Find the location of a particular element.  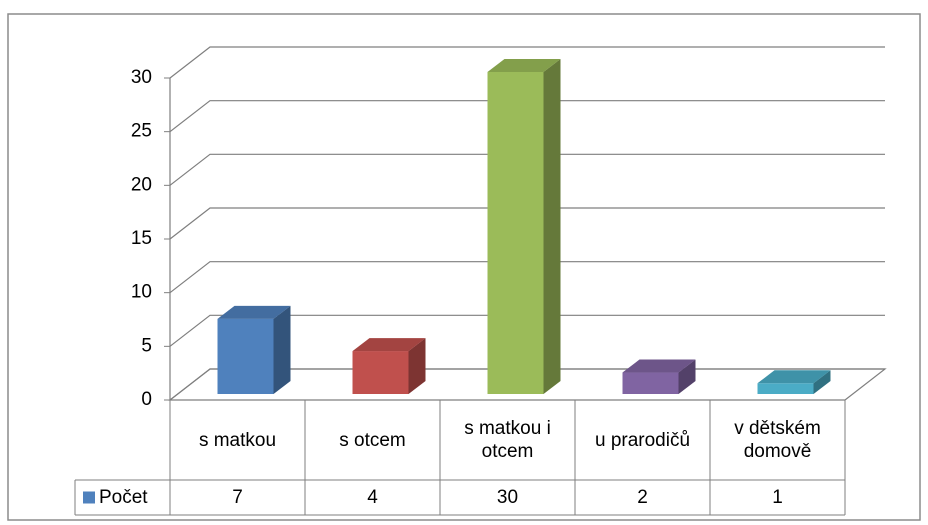

category-label: v dětském domově is located at coordinates (777, 440).